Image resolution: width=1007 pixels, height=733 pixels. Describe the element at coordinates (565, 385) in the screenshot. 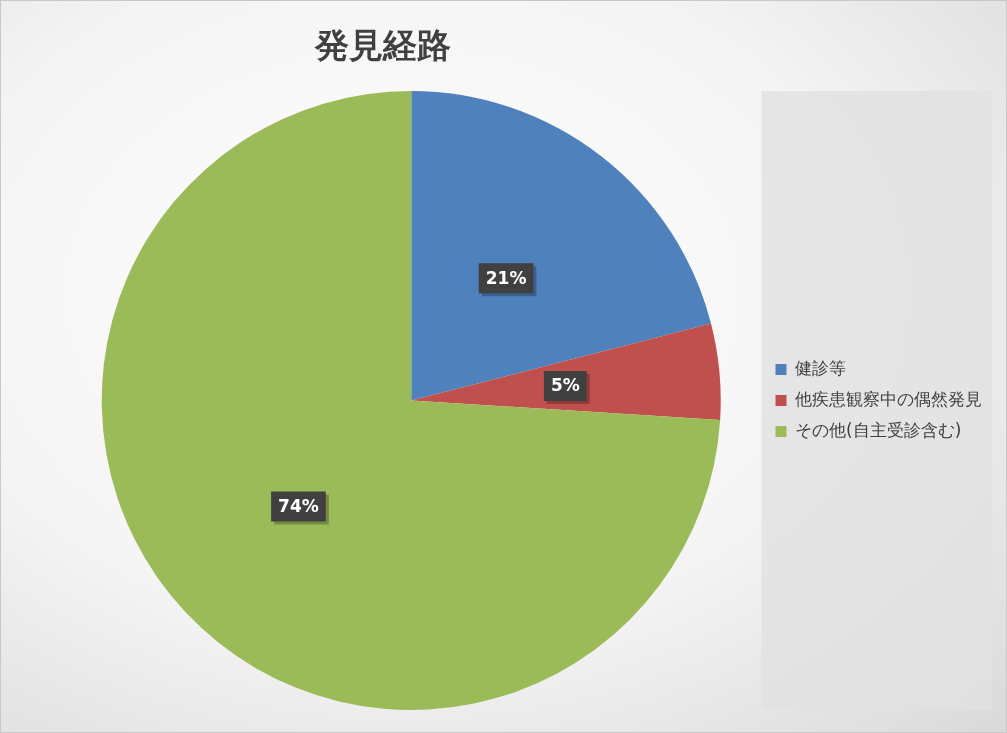

I see `data-label: 5%` at that location.